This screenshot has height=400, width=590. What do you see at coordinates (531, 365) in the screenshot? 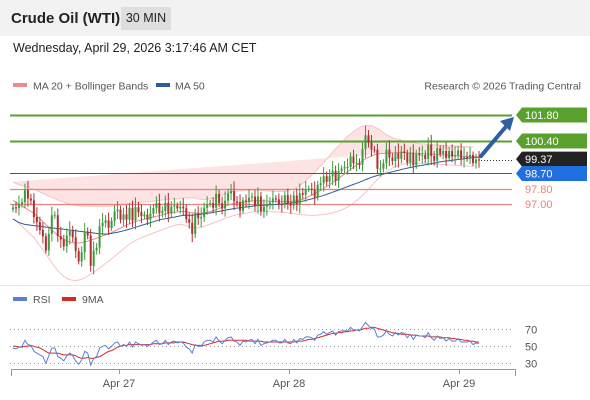
I see `rsi-tick-label: 30` at bounding box center [531, 365].